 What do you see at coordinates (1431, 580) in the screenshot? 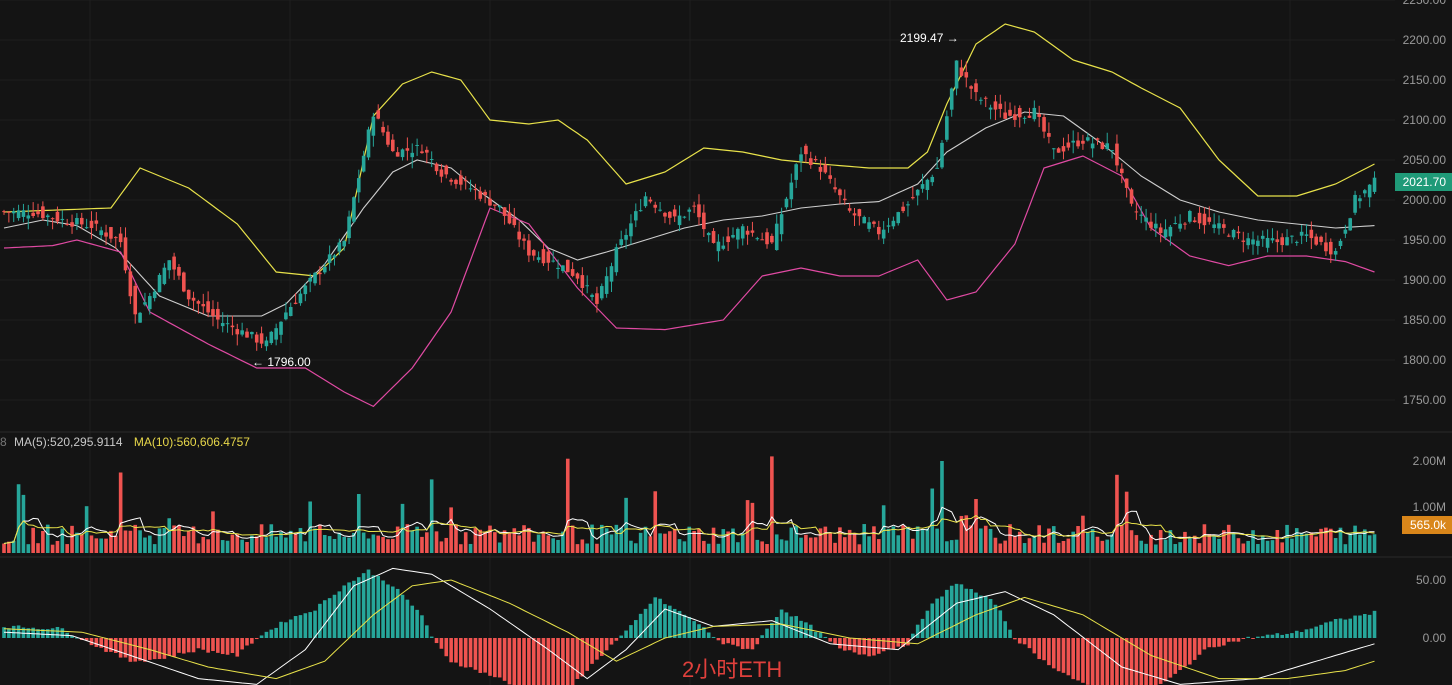
I see `macd-tick-label: 50.00` at bounding box center [1431, 580].